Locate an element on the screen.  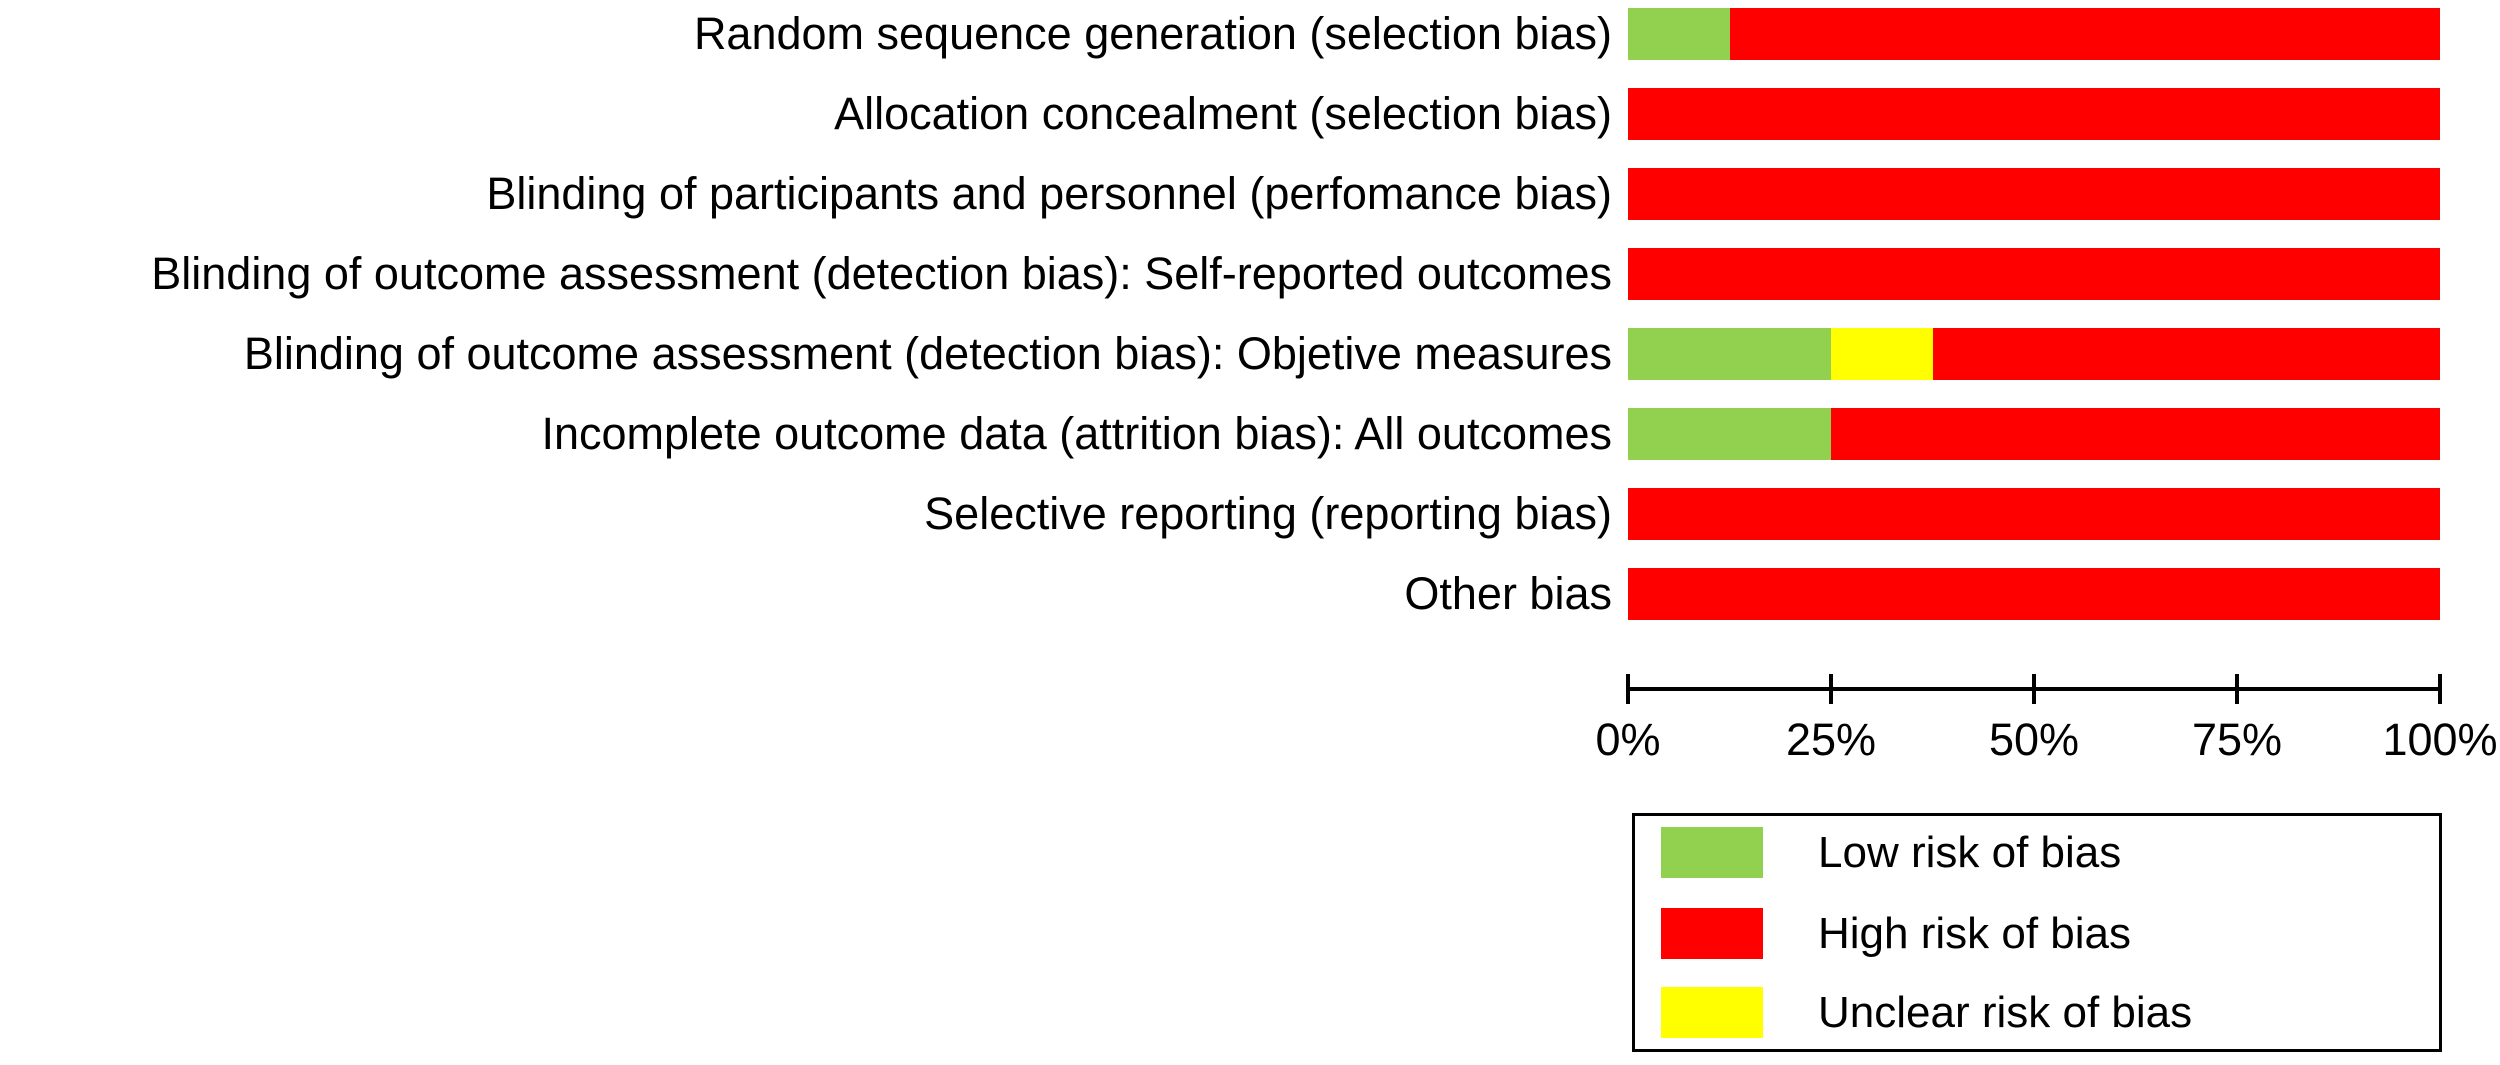
legend-item: Unclear risk of bias is located at coordinates (2037, 1012).